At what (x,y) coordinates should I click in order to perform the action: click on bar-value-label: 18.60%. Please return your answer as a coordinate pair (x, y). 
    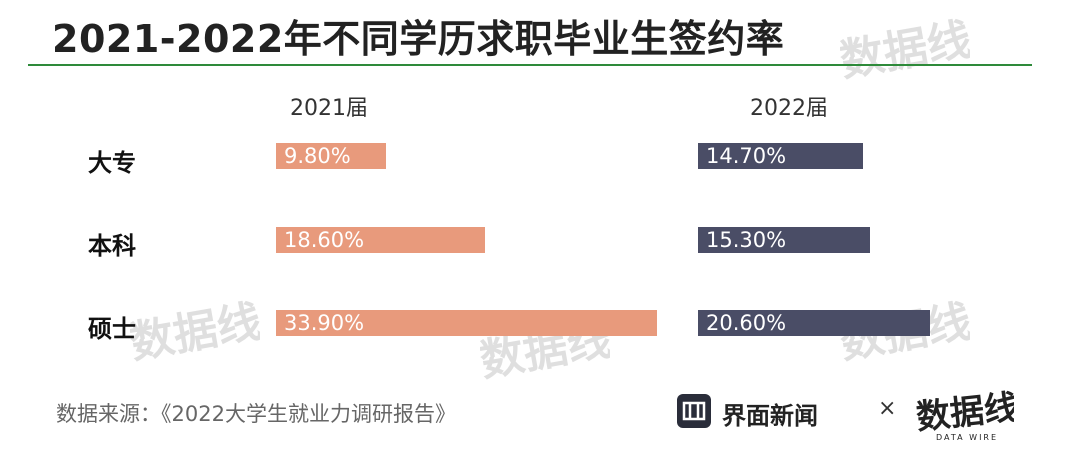
    Looking at the image, I should click on (324, 240).